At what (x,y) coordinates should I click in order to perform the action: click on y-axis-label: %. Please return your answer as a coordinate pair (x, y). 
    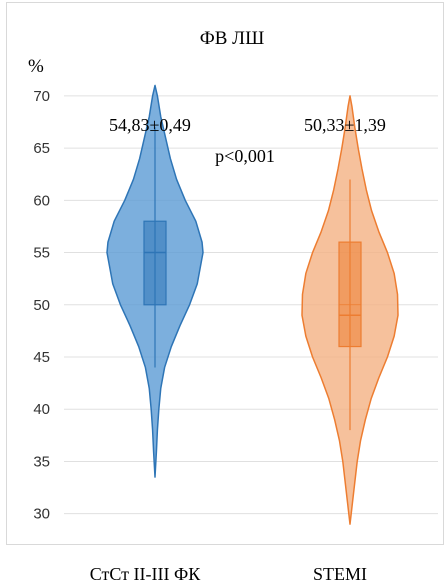
    Looking at the image, I should click on (36, 66).